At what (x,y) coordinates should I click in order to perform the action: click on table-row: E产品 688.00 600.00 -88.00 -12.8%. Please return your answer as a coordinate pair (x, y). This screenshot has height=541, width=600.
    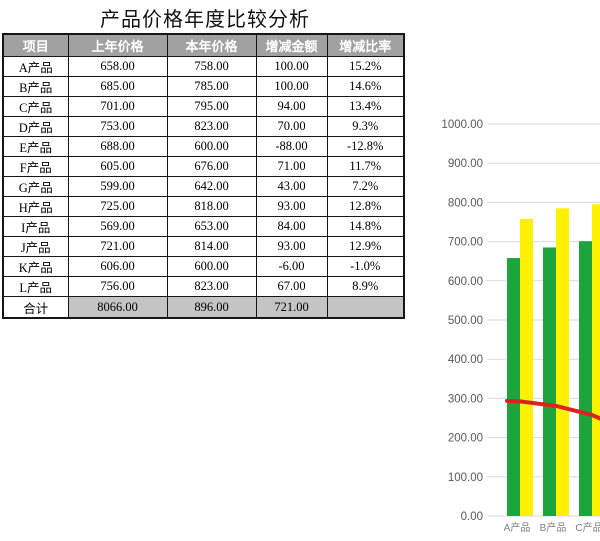
    Looking at the image, I should click on (203, 146).